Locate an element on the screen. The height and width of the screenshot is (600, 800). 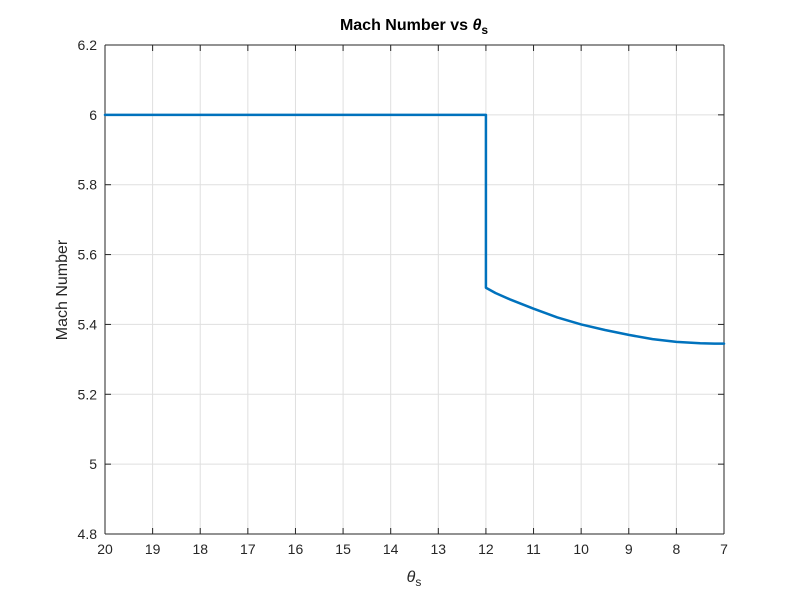
x-axis-label: θs is located at coordinates (414, 579).